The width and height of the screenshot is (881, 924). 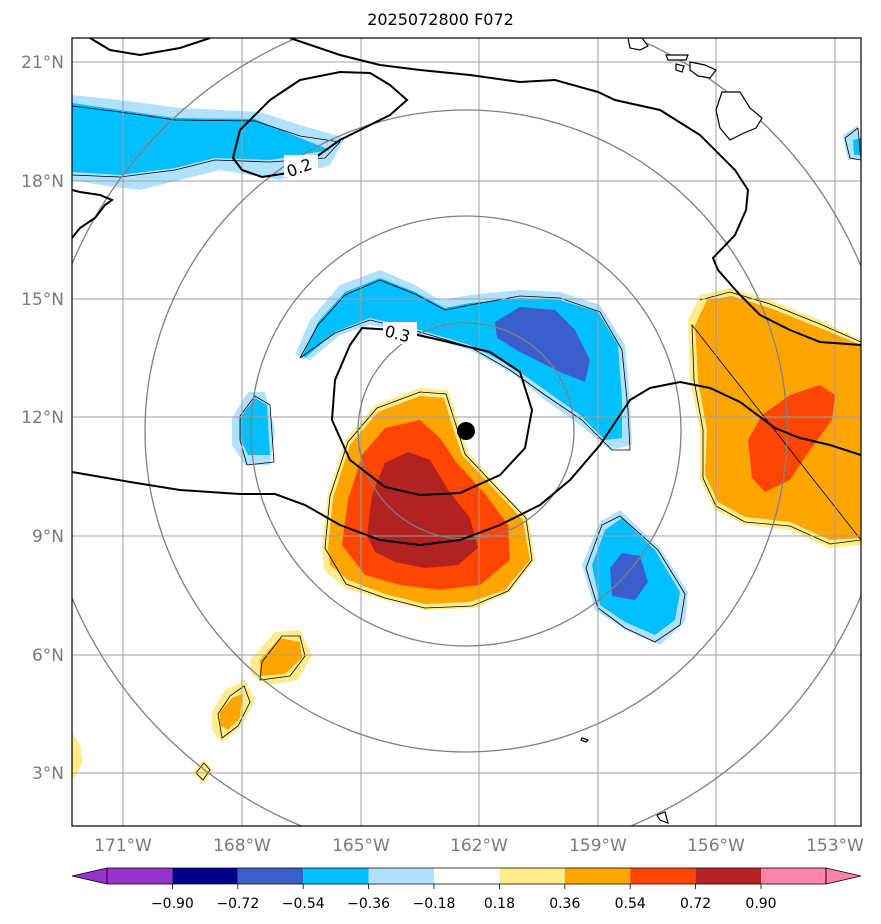 I want to click on lon-tick-label: 159°W, so click(x=598, y=846).